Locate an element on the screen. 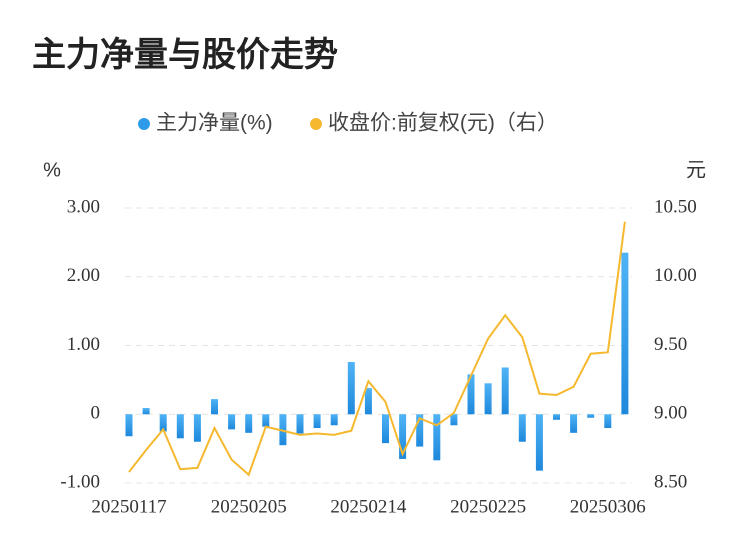 Image resolution: width=750 pixels, height=558 pixels. y-tick-label: 1.00 is located at coordinates (83, 344).